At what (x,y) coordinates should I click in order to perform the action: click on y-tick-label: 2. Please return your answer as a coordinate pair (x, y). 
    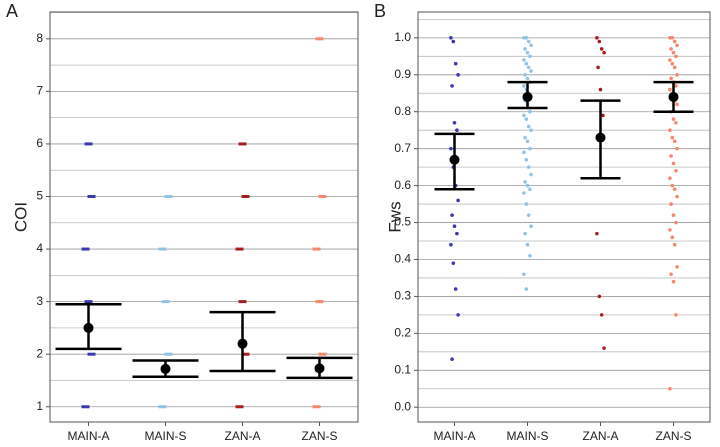
    Looking at the image, I should click on (39, 353).